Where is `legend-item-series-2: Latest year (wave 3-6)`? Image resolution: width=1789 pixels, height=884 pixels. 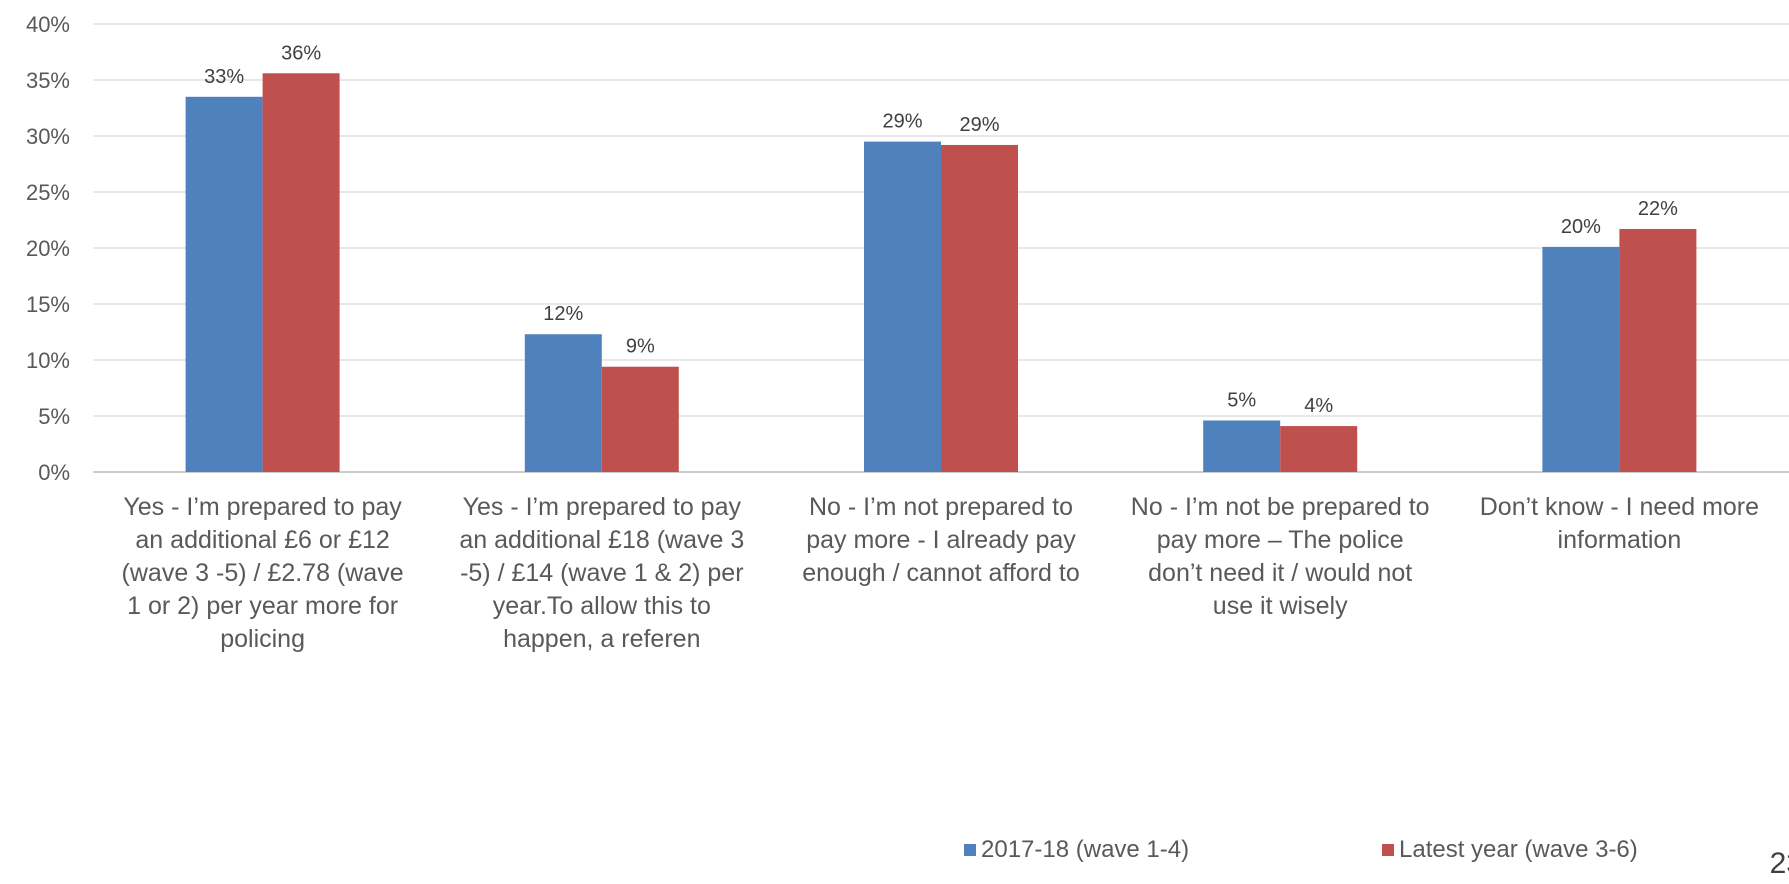
legend-item-series-2: Latest year (wave 3-6) is located at coordinates (1510, 850).